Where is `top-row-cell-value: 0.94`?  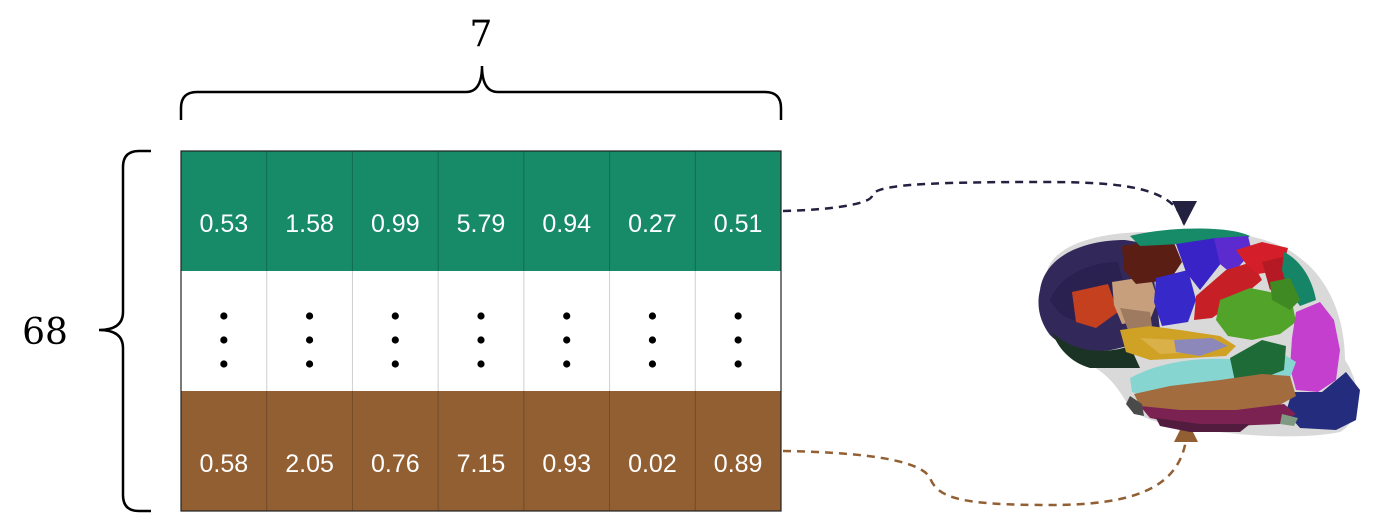
top-row-cell-value: 0.94 is located at coordinates (566, 224).